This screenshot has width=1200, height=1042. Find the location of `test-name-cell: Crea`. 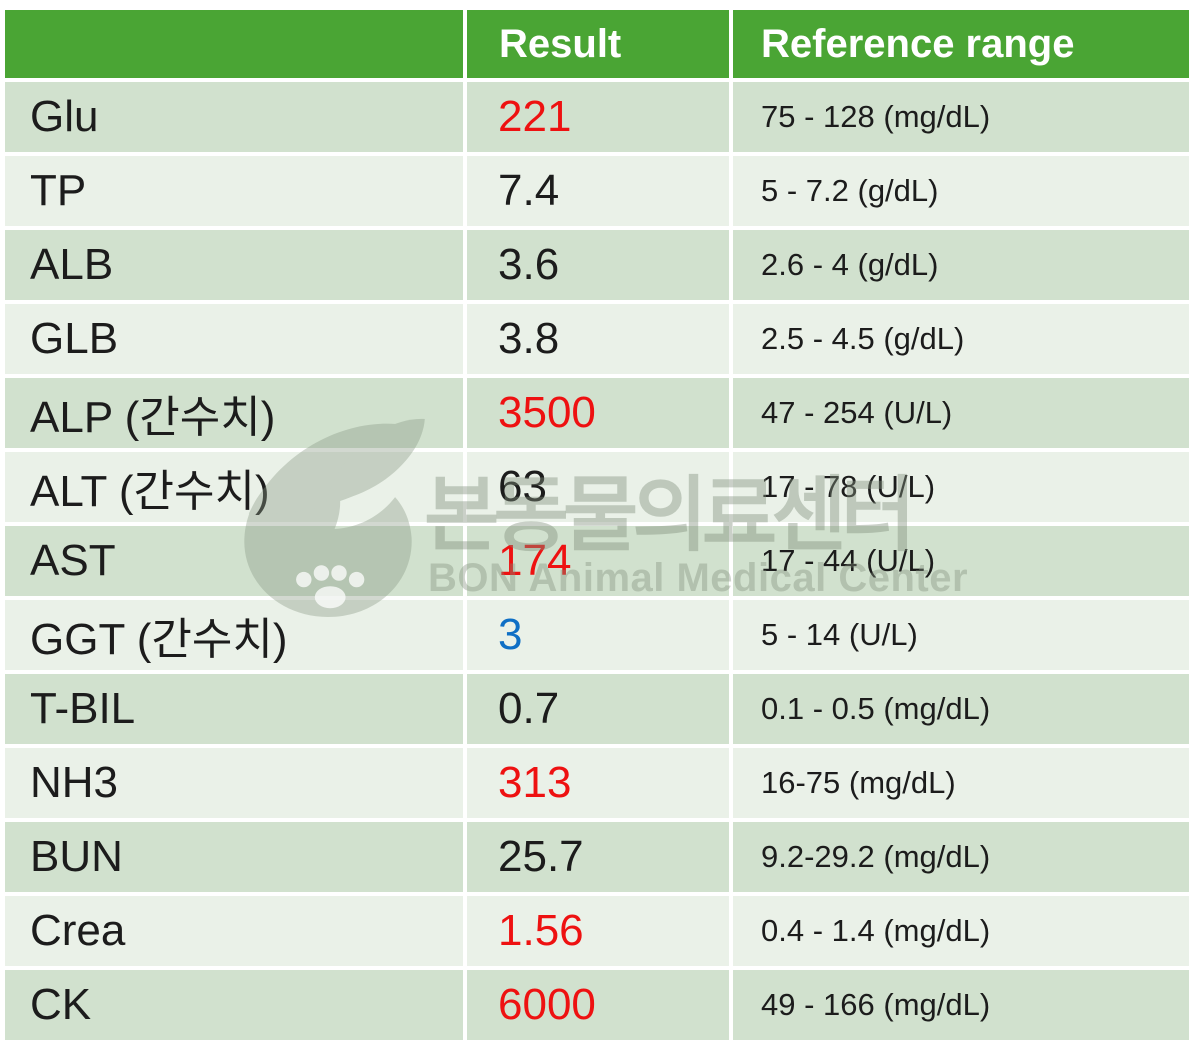

test-name-cell: Crea is located at coordinates (234, 931).